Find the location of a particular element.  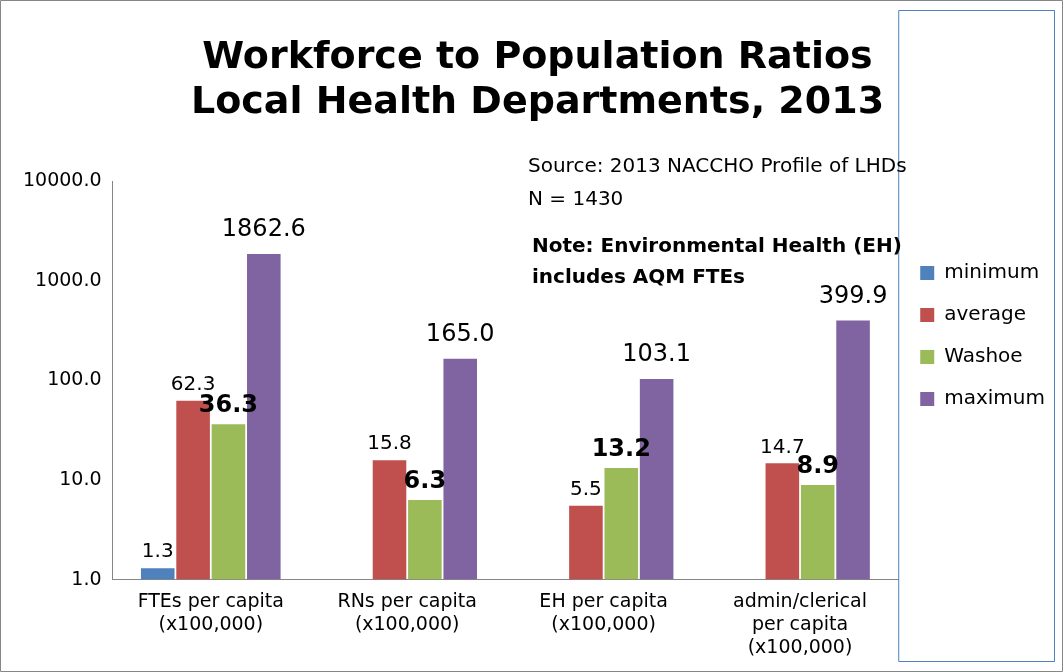

y-tick-label: 10.0 is located at coordinates (80, 477).